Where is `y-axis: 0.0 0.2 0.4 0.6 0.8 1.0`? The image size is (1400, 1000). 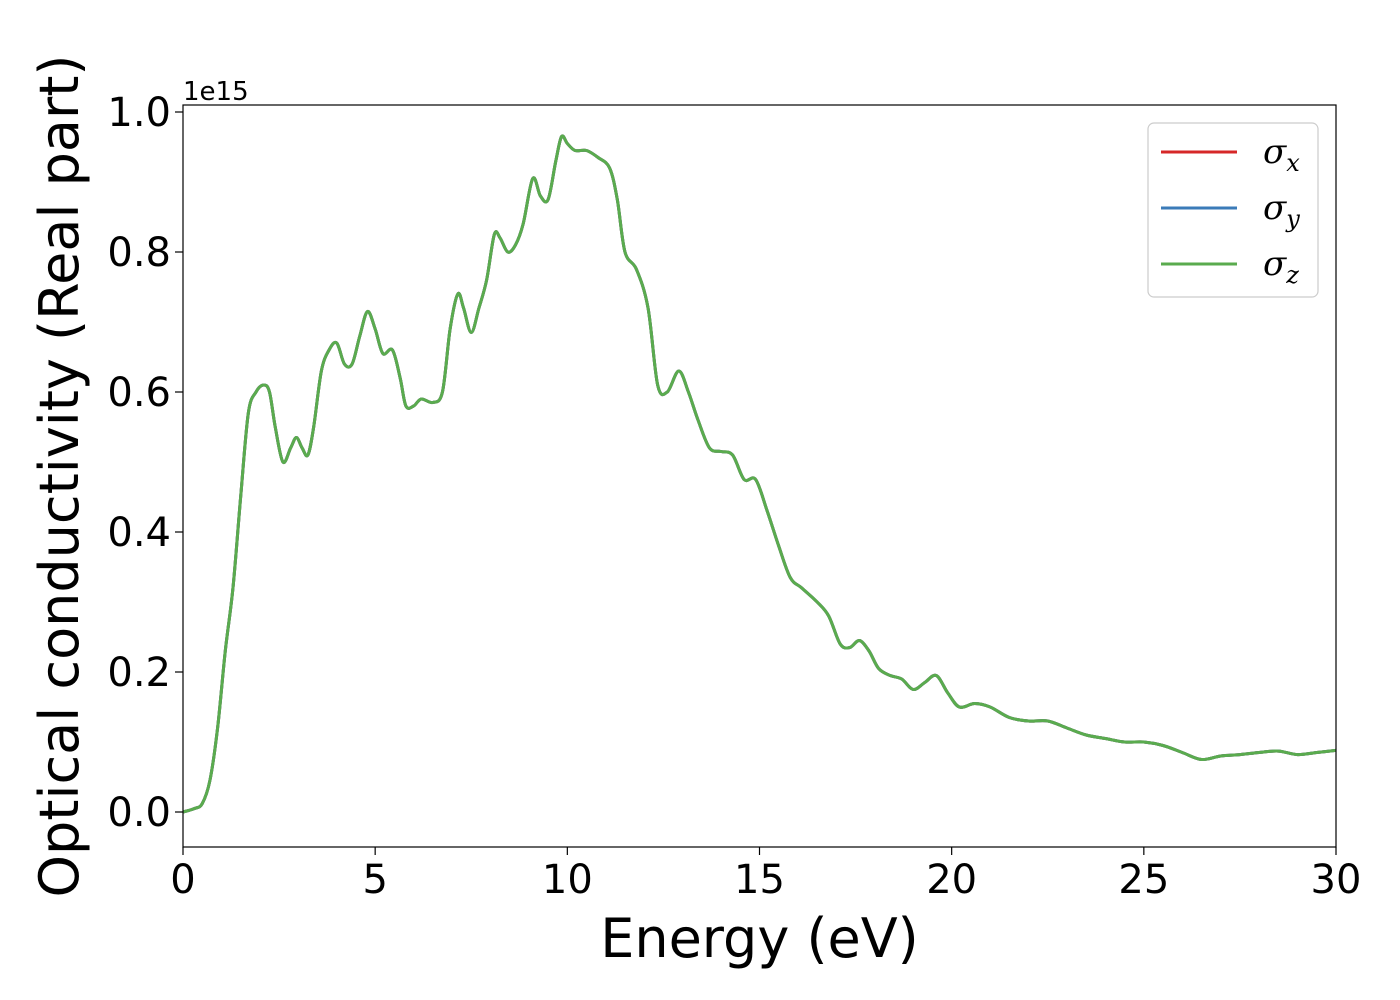 y-axis: 0.0 0.2 0.4 0.6 0.8 1.0 is located at coordinates (145, 463).